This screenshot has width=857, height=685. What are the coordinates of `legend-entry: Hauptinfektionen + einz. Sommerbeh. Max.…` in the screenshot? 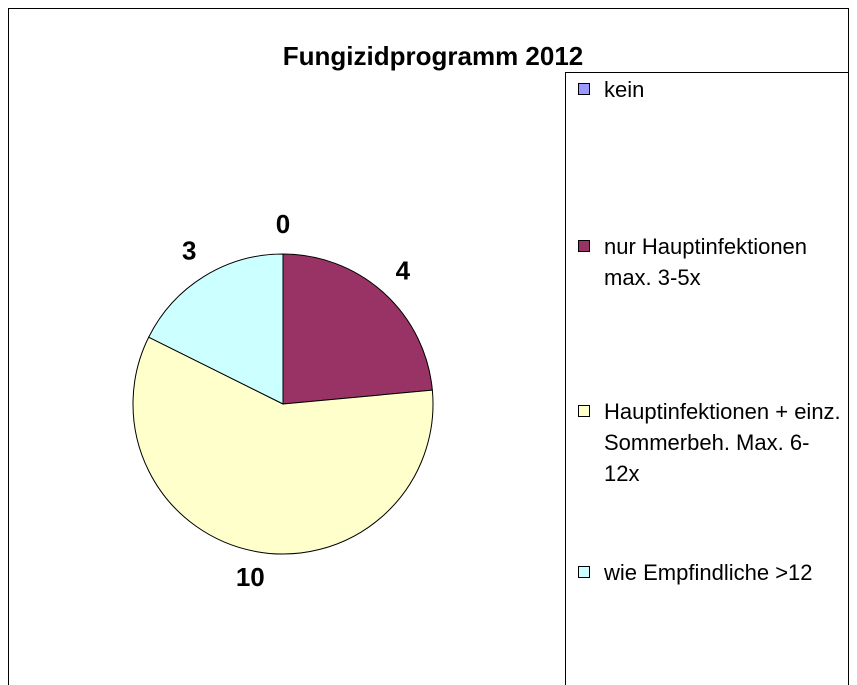 It's located at (713, 442).